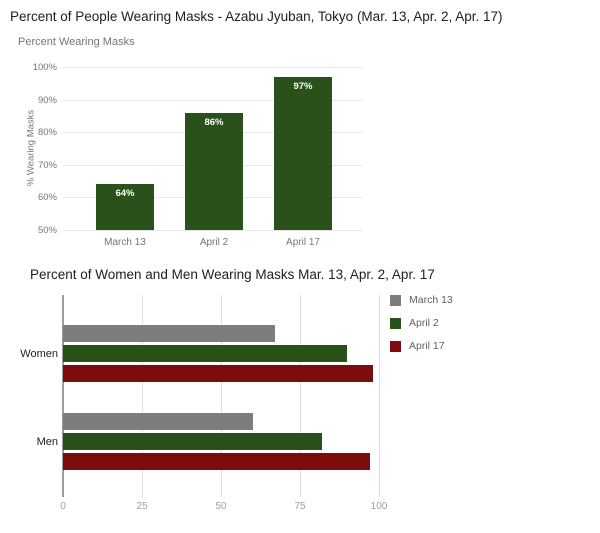 The image size is (600, 533). I want to click on chart2-legend: March 13 April 2 April 17, so click(421, 323).